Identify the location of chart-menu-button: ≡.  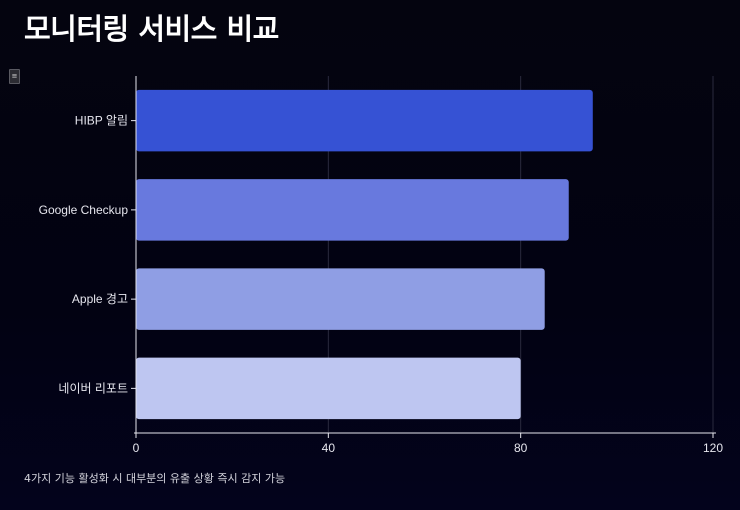
(14, 76).